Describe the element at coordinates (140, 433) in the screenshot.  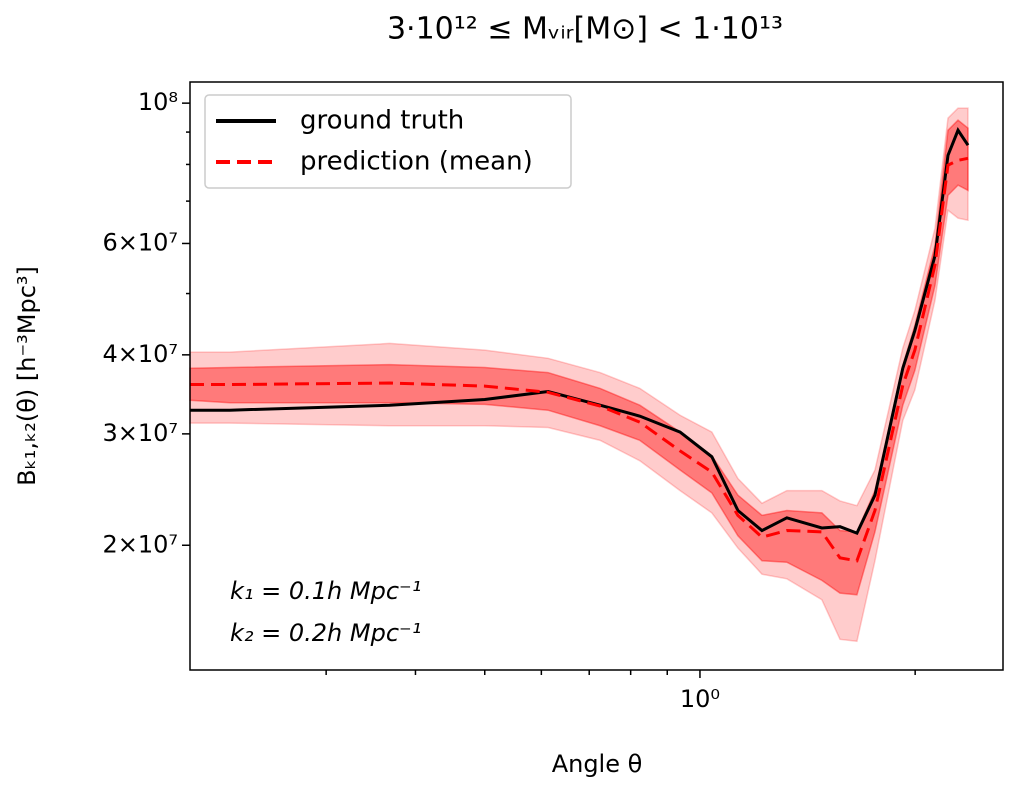
I see `y-tick-label: 3×10⁷` at that location.